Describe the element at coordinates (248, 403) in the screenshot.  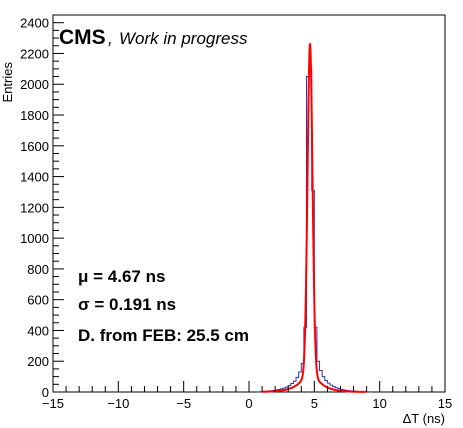
I see `x-tick-label: 0` at that location.